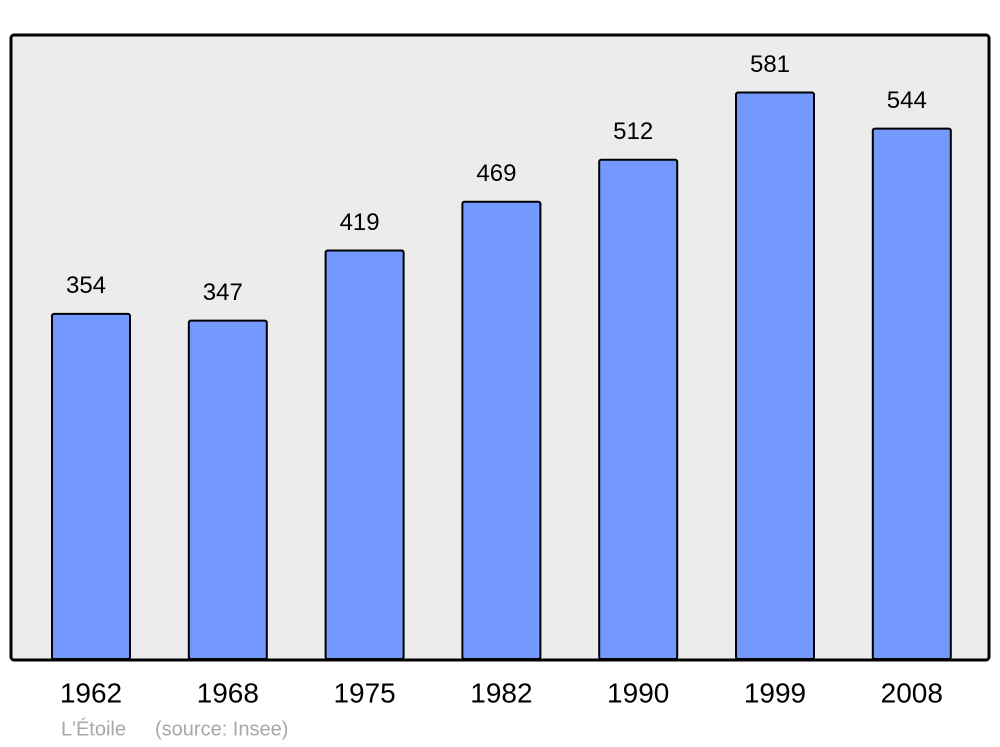 This screenshot has width=1000, height=747. I want to click on value-label: 469, so click(496, 173).